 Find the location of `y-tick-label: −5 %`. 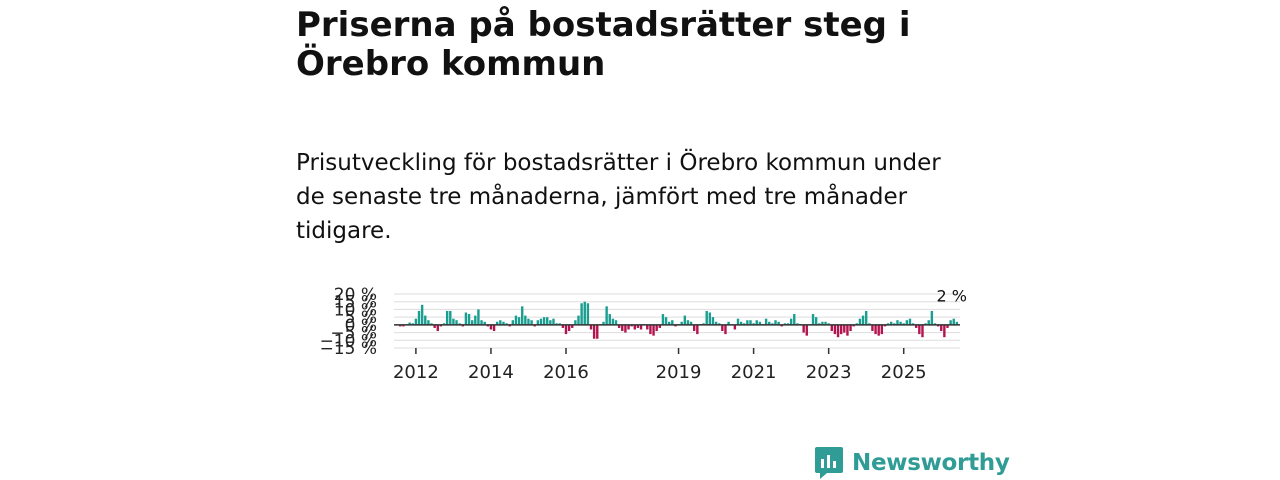

y-tick-label: −5 % is located at coordinates (353, 334).